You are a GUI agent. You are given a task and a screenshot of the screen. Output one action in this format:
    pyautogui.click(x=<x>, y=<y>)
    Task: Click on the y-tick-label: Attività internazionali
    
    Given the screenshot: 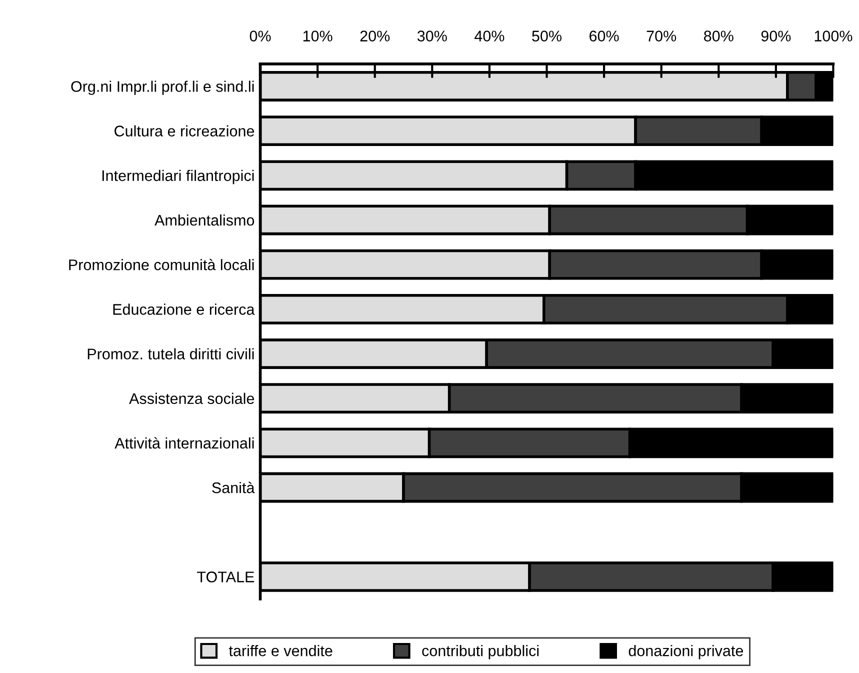 What is the action you would take?
    pyautogui.click(x=184, y=443)
    